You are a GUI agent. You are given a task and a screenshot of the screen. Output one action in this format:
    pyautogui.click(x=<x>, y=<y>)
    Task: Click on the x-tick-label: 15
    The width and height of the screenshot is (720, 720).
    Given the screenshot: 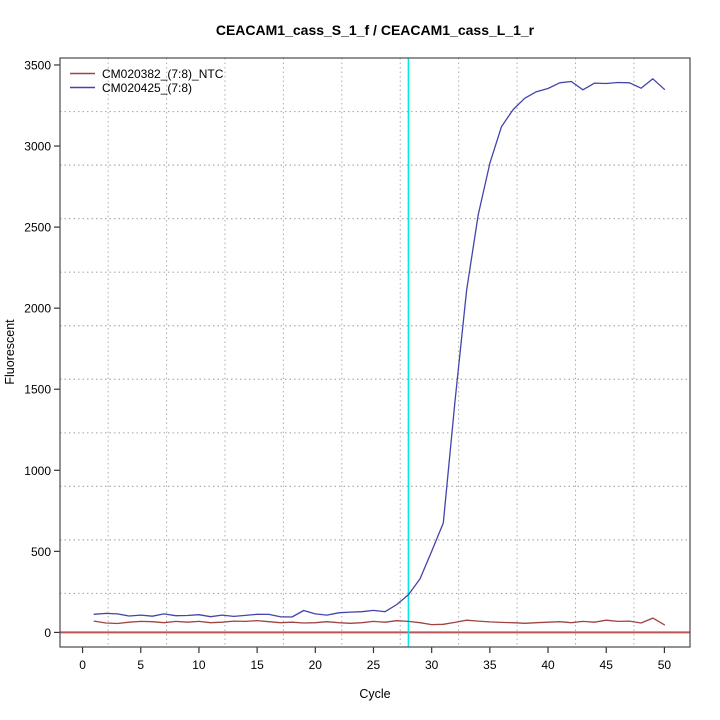 What is the action you would take?
    pyautogui.click(x=257, y=665)
    